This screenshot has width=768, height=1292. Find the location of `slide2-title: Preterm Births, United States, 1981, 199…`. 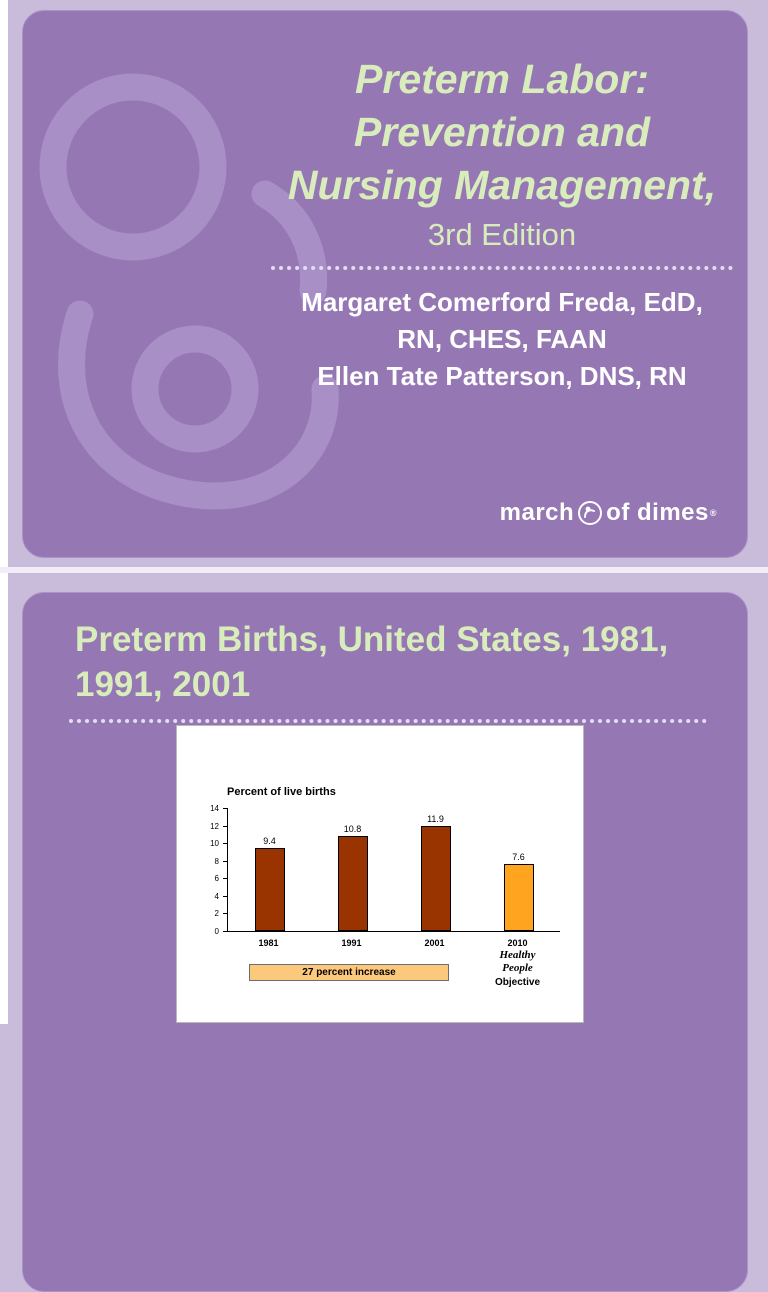

slide2-title: Preterm Births, United States, 1981, 199… is located at coordinates (385, 650).